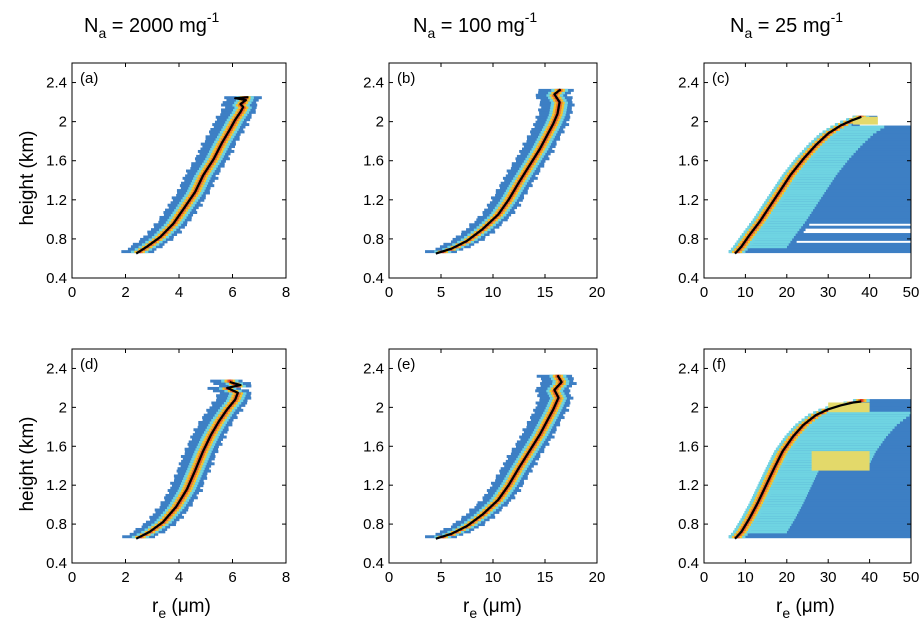 Image resolution: width=919 pixels, height=625 pixels. I want to click on panel-f: 0.4 0.8 1.2 1.6 2 2.4 0 10 20 30 40 50 (f), so click(798, 467).